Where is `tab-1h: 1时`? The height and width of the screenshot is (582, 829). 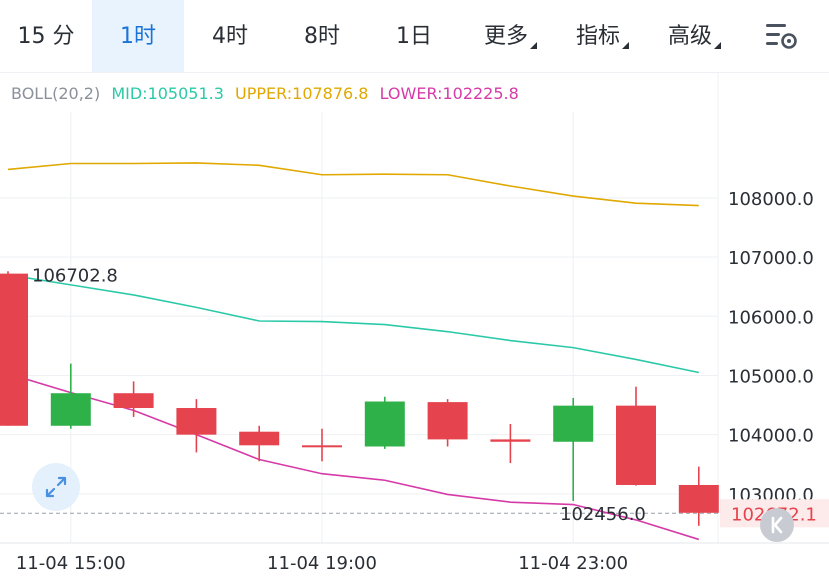
tab-1h: 1时 is located at coordinates (138, 36).